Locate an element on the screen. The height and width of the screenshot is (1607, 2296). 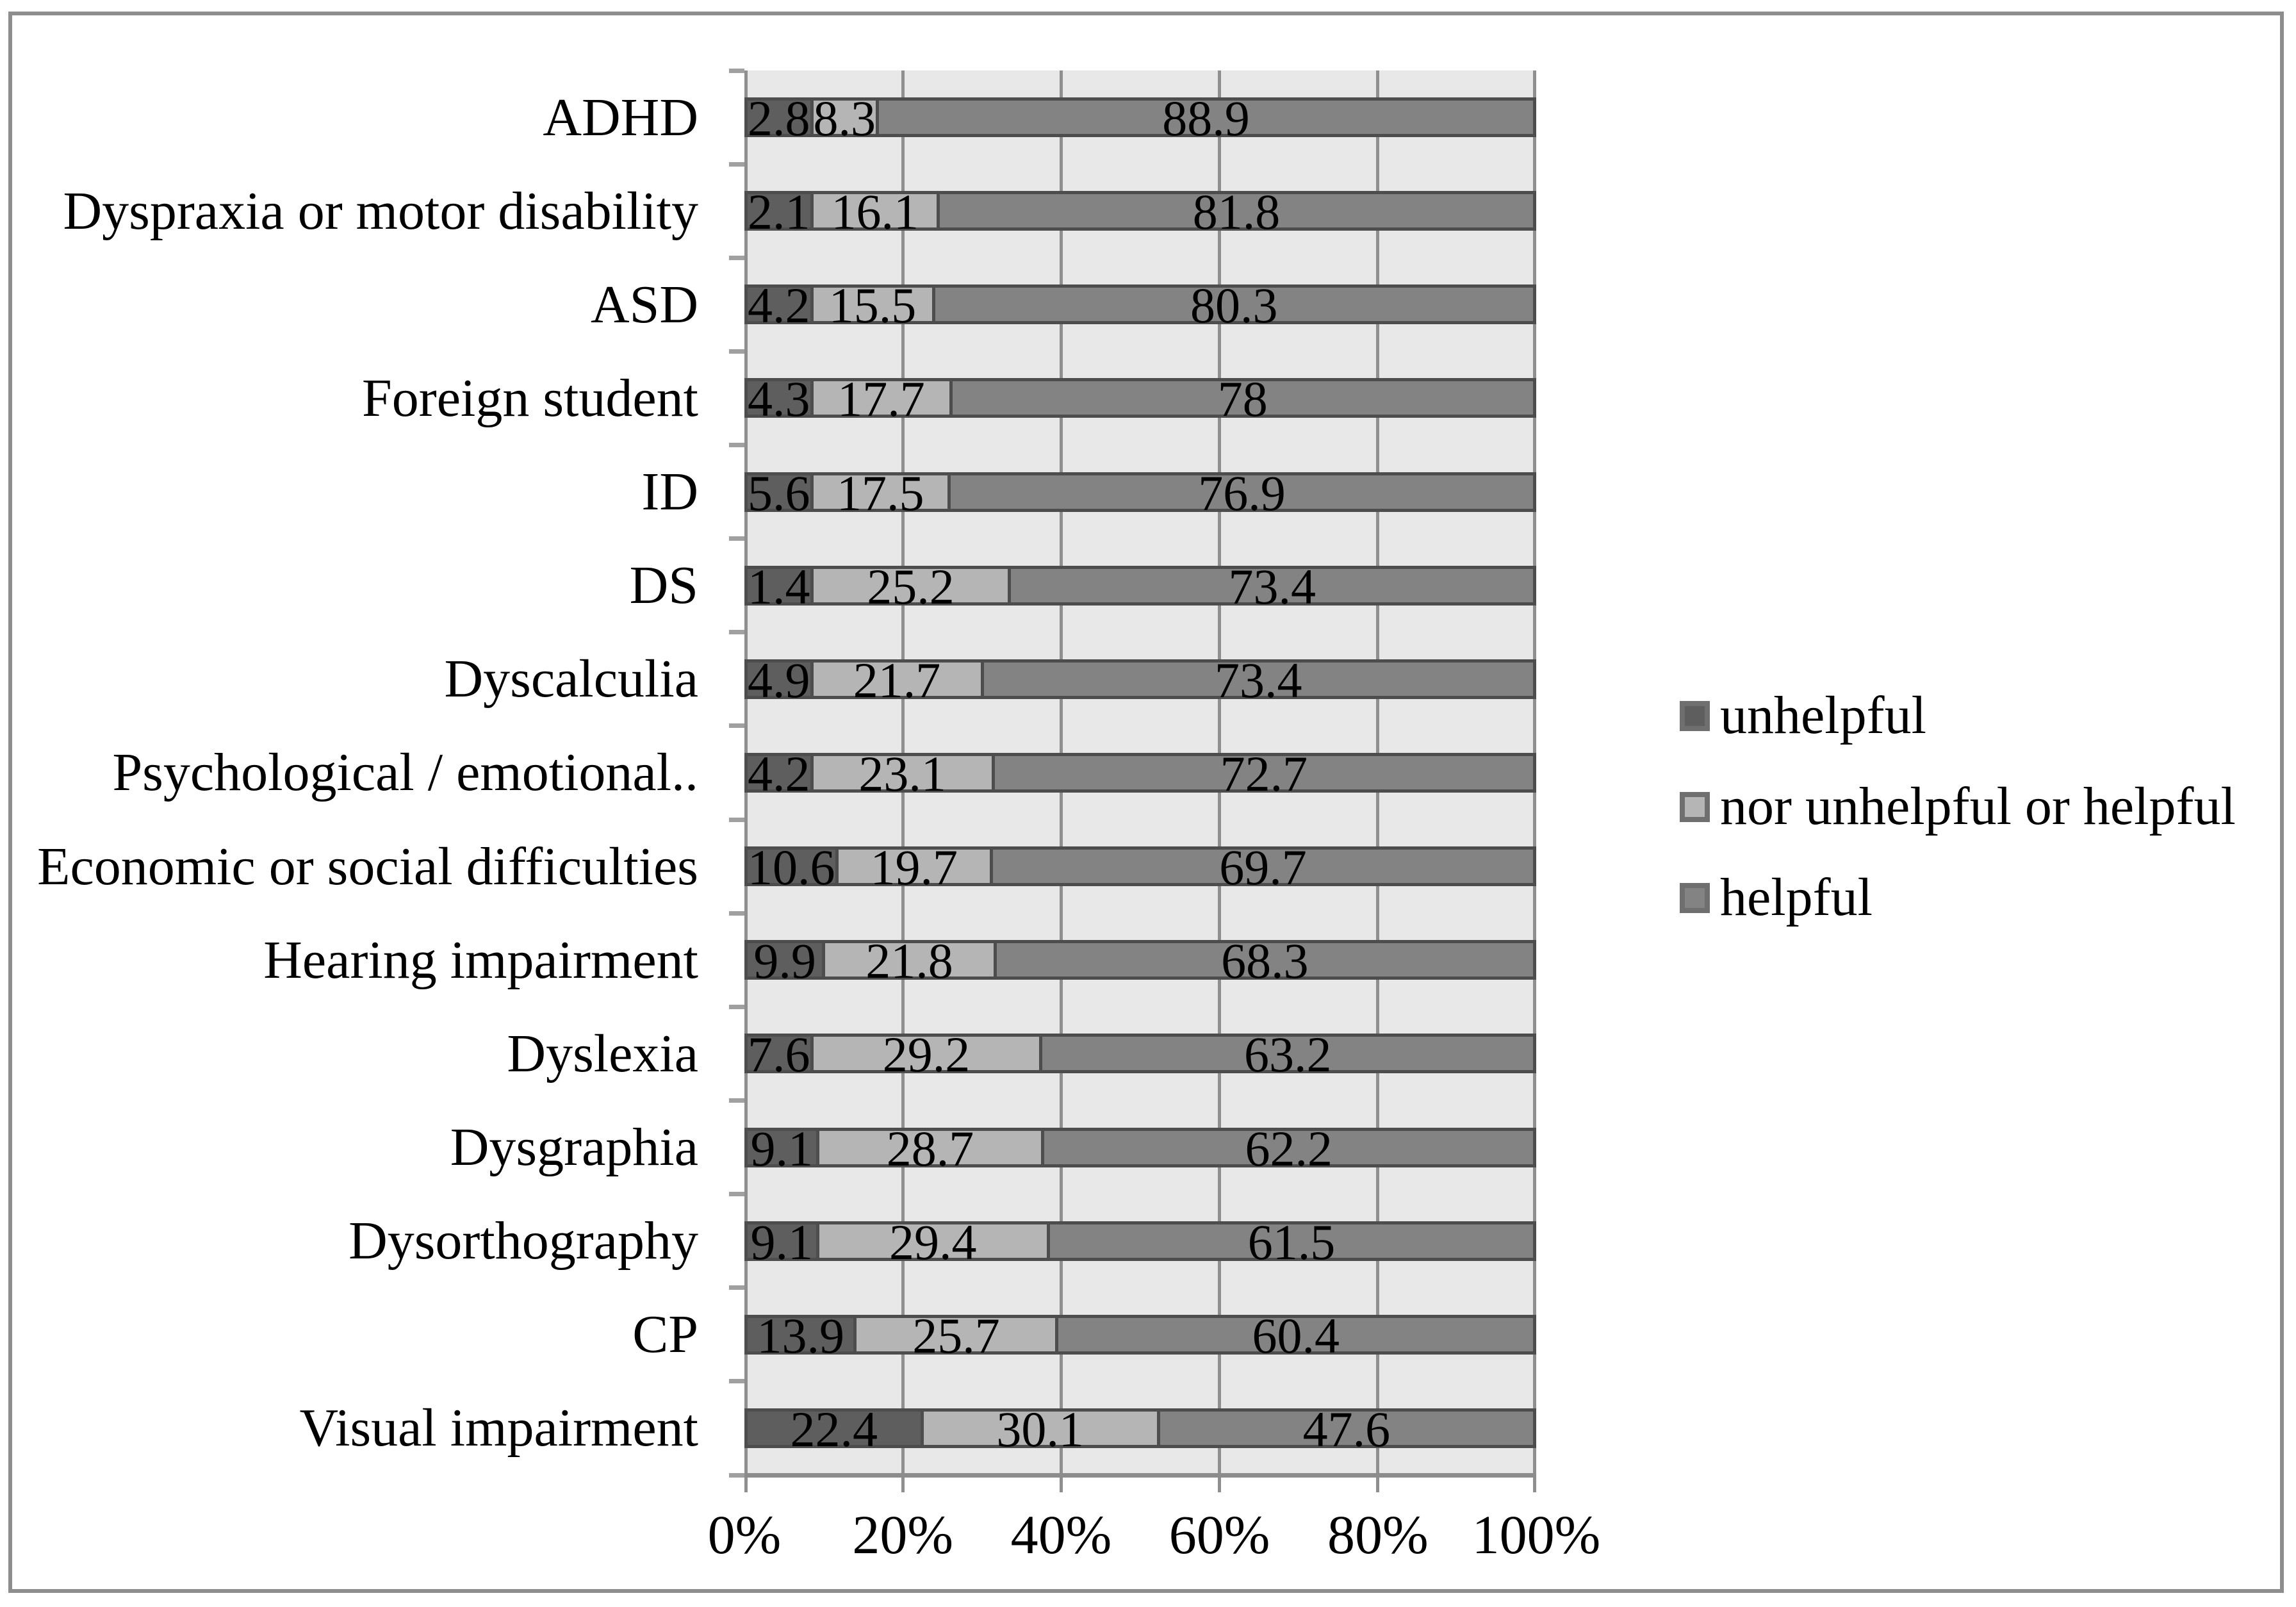
value-label-unhelpful: 13.9 is located at coordinates (800, 1335).